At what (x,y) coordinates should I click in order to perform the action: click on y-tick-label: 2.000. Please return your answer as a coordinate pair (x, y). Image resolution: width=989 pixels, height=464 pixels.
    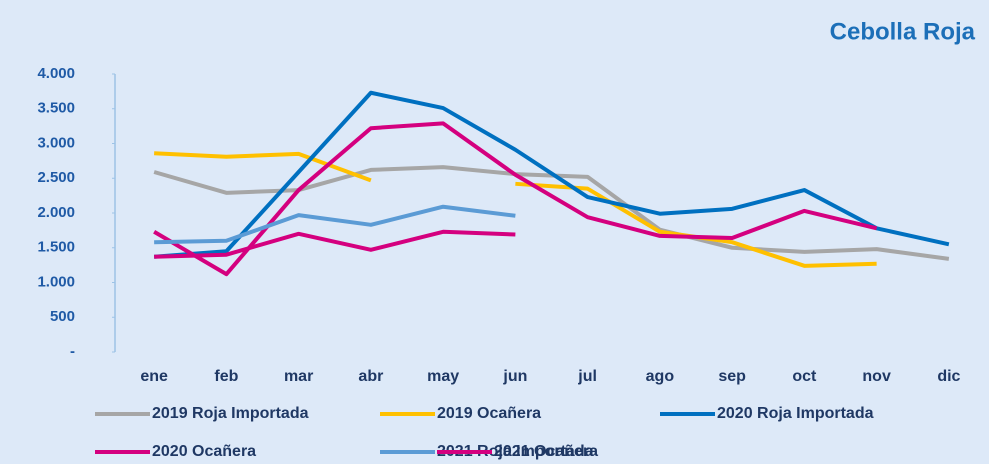
    Looking at the image, I should click on (56, 212).